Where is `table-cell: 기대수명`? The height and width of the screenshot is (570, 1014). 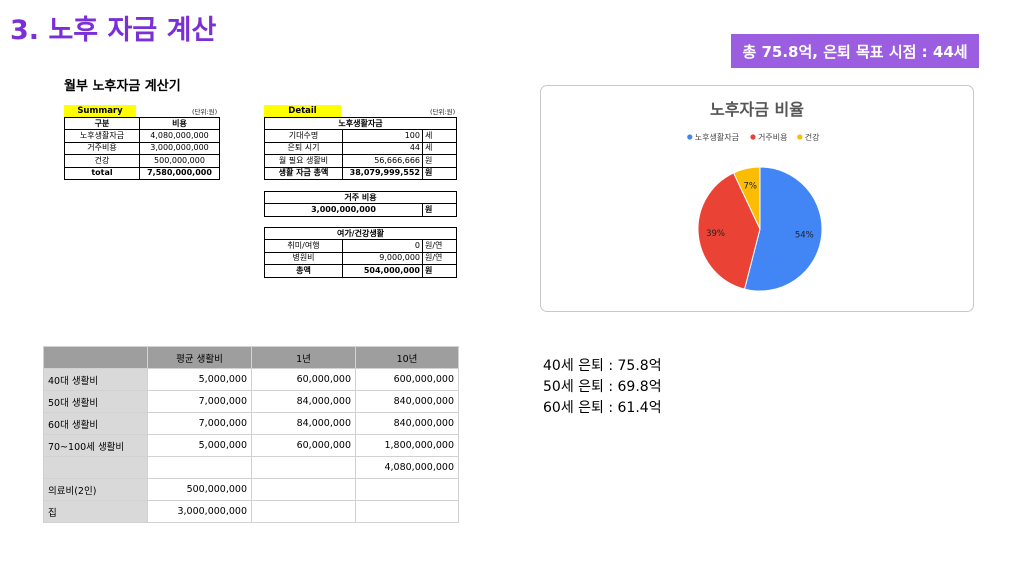 table-cell: 기대수명 is located at coordinates (303, 136).